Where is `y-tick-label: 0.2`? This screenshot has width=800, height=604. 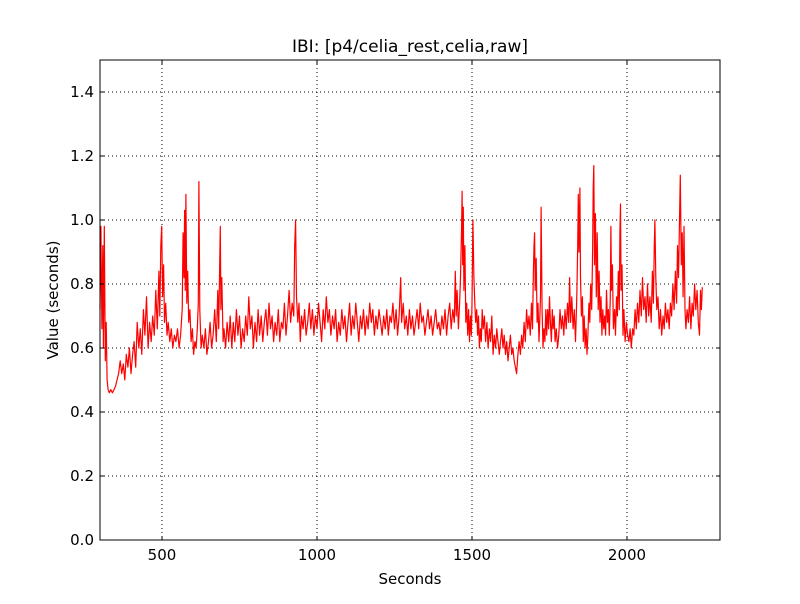 y-tick-label: 0.2 is located at coordinates (82, 476).